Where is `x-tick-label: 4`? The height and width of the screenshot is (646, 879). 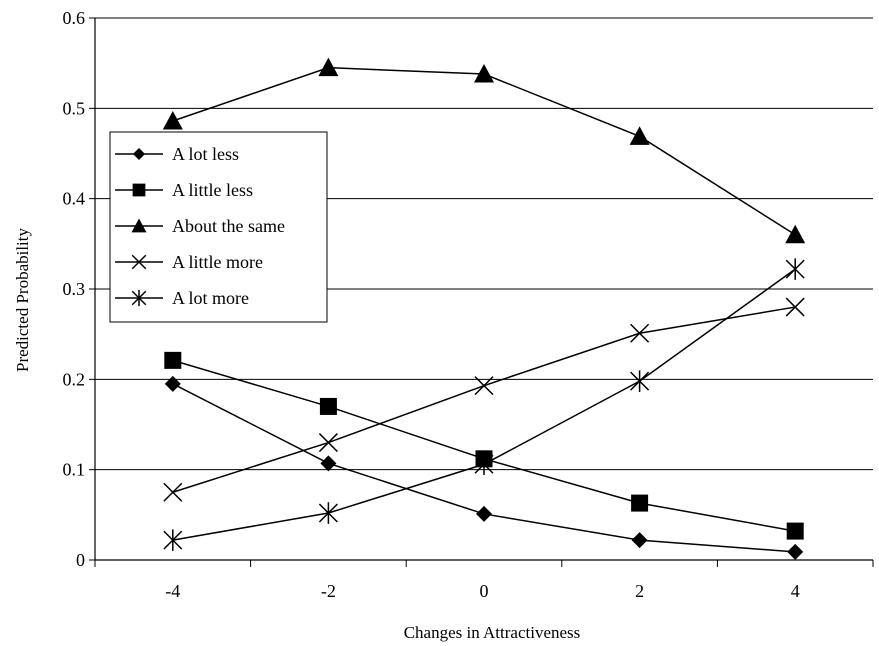
x-tick-label: 4 is located at coordinates (795, 591).